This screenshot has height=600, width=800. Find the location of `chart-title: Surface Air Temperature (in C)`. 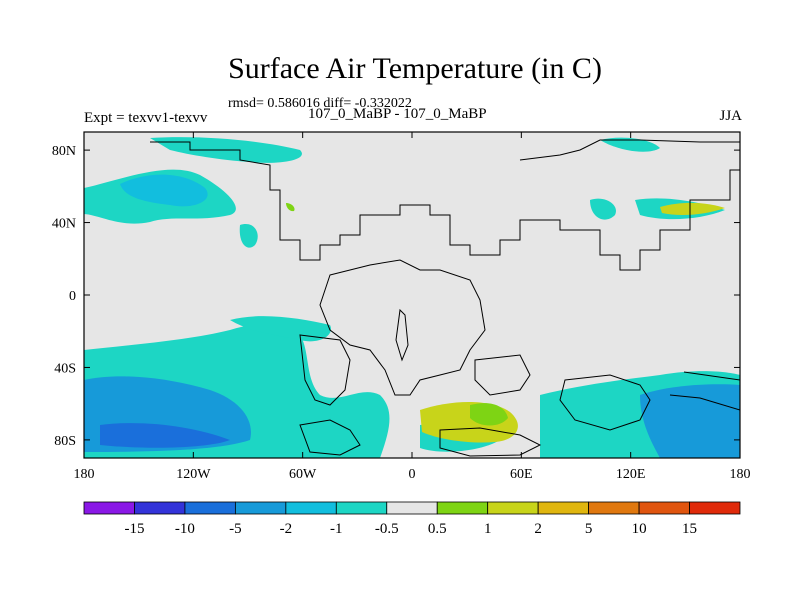

chart-title: Surface Air Temperature (in C) is located at coordinates (415, 68).